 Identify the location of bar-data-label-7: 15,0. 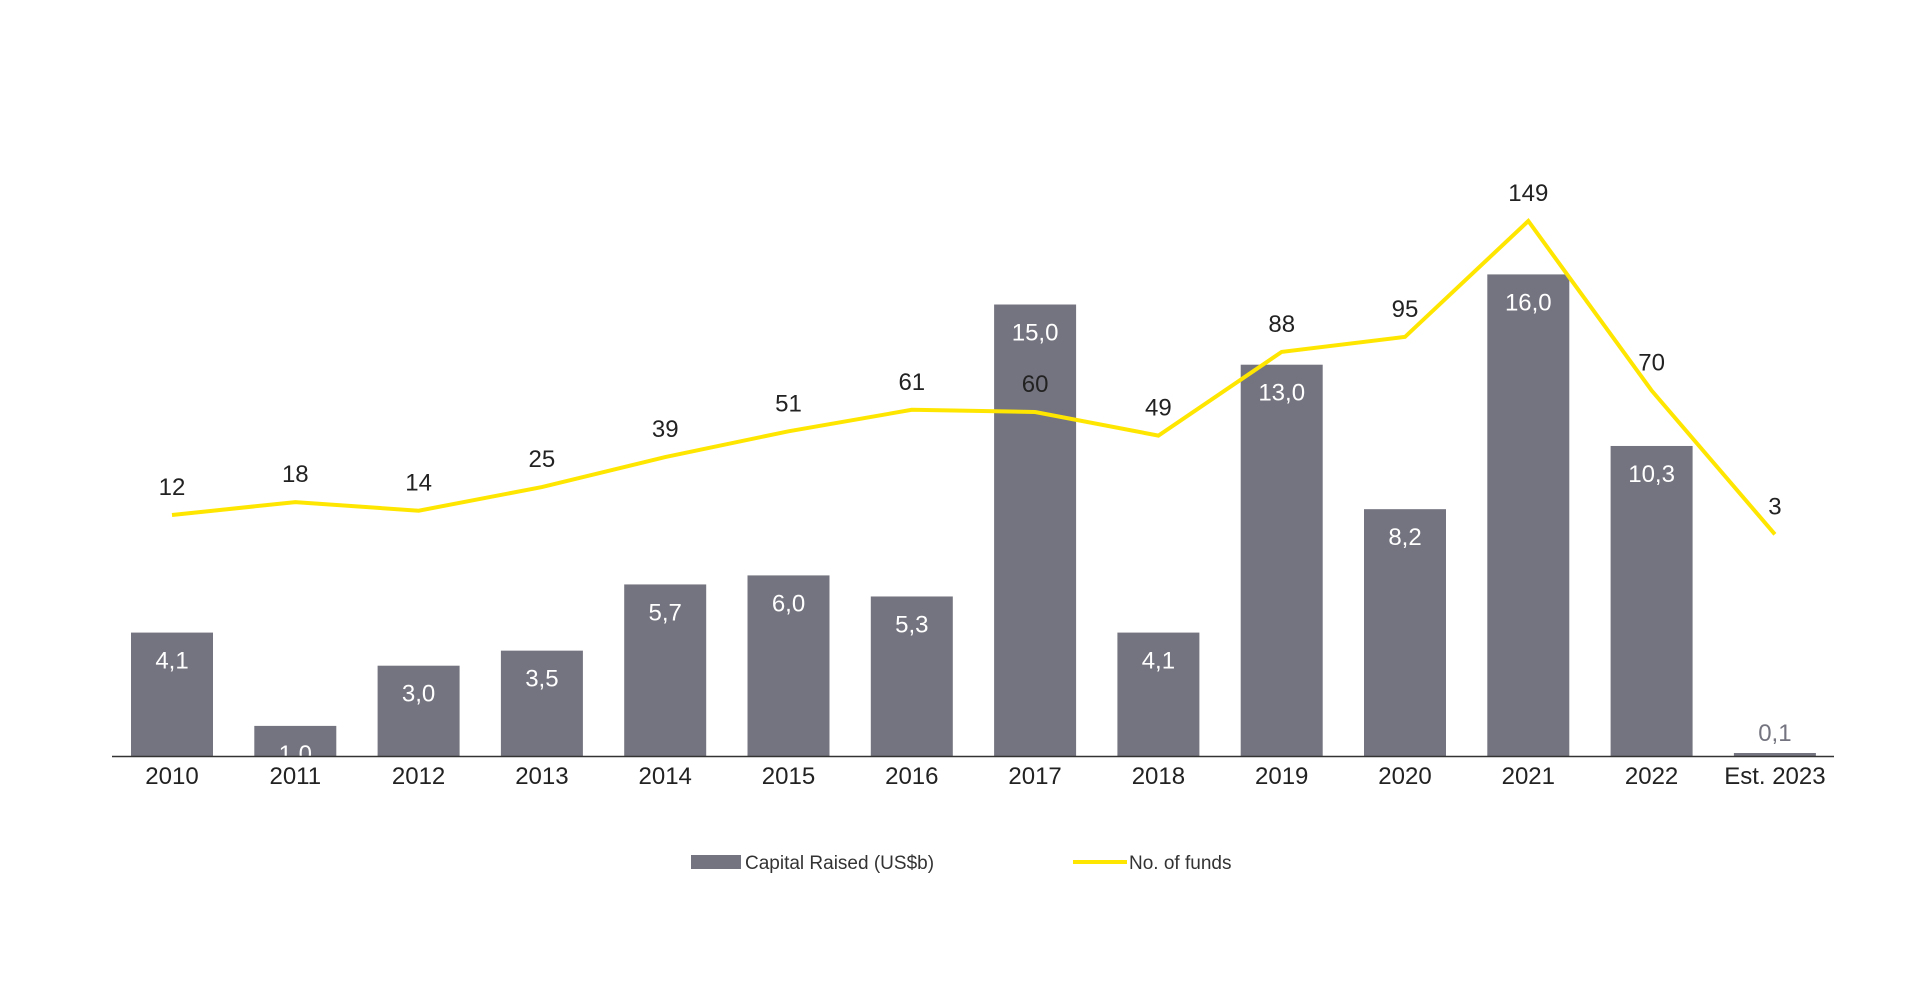
(1035, 333).